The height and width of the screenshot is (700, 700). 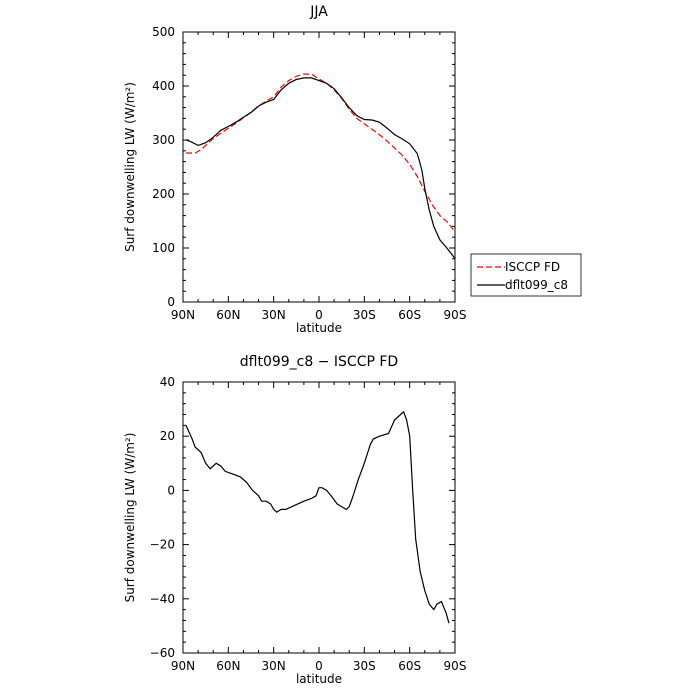 I want to click on y-tick-label: 100, so click(x=163, y=248).